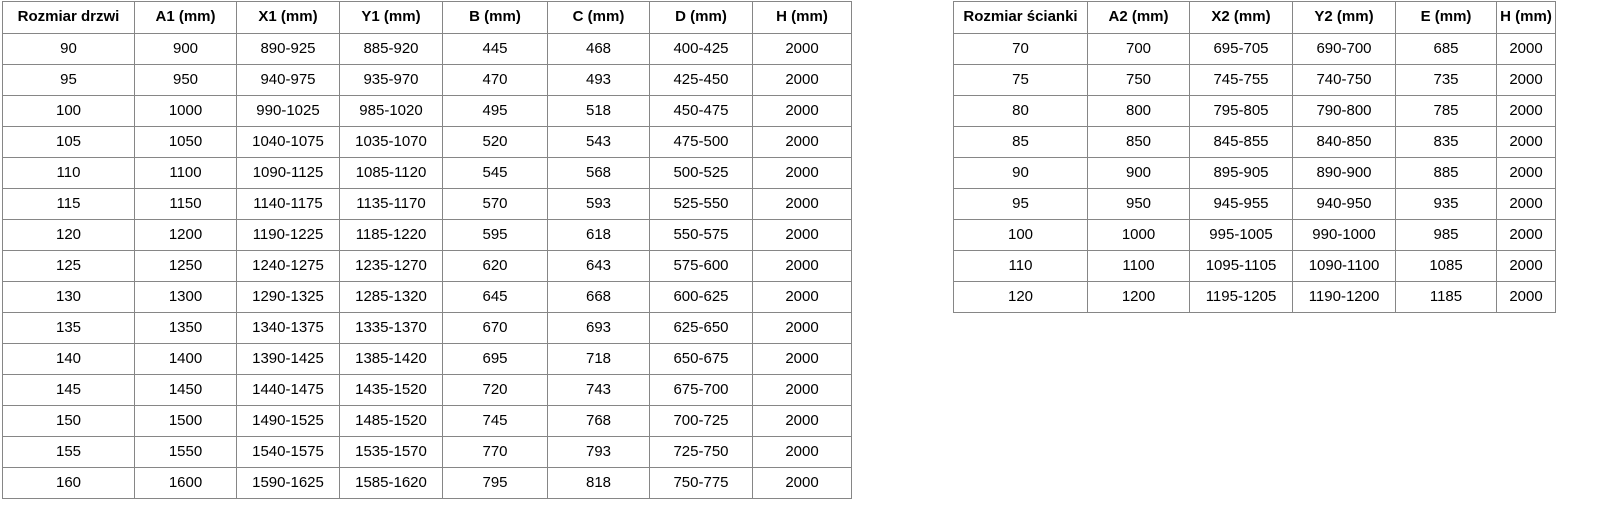 The image size is (1600, 514). What do you see at coordinates (701, 483) in the screenshot?
I see `table-cell: 750-775` at bounding box center [701, 483].